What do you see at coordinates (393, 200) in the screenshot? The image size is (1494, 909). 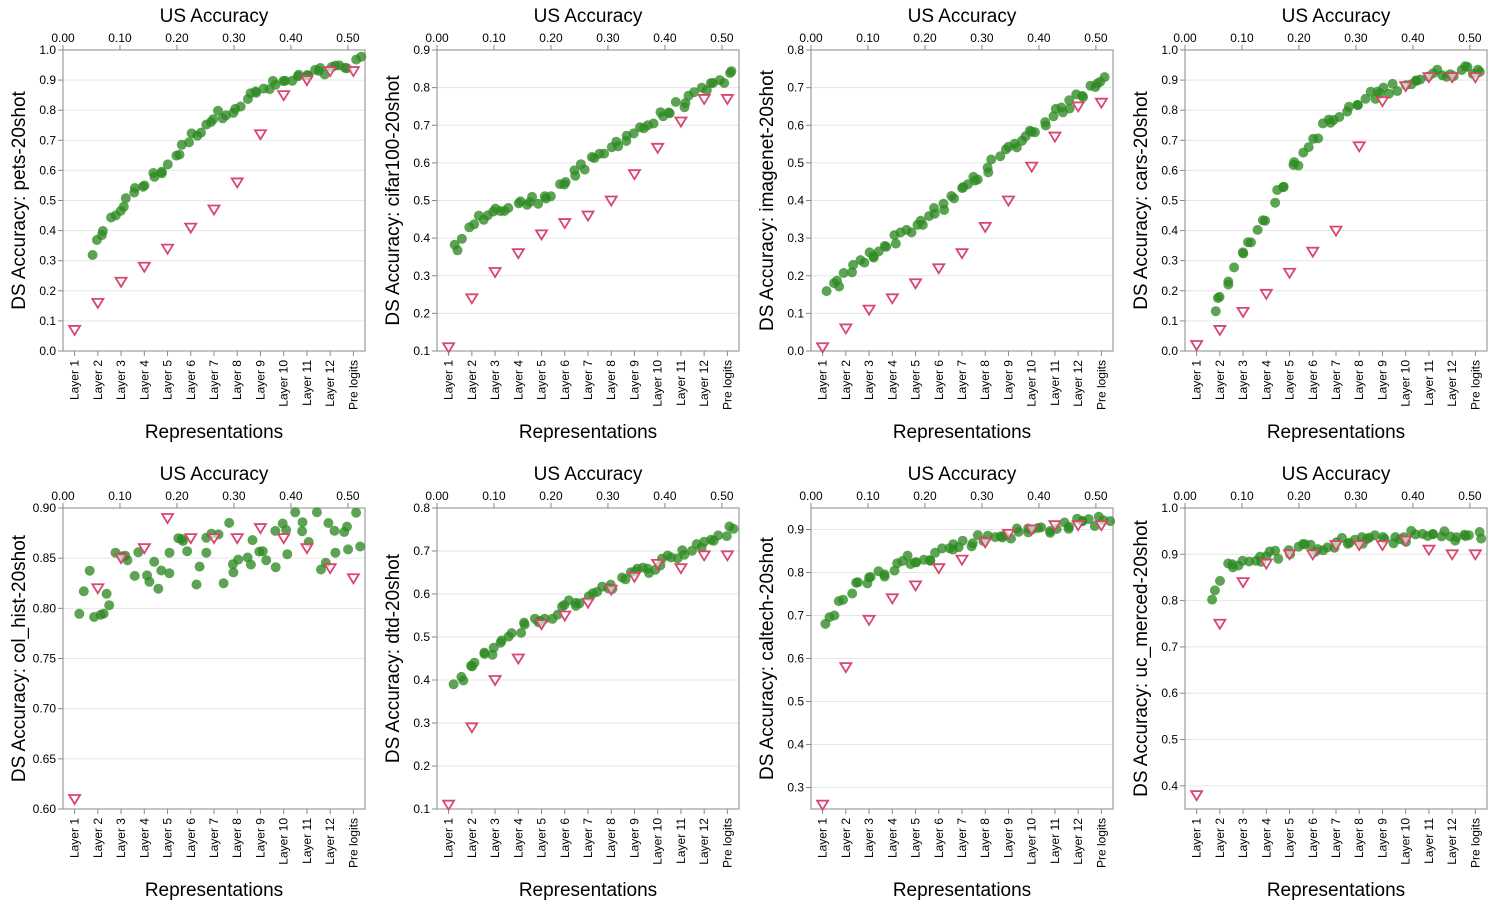 I see `y-axis-title: DS Accuracy: cifar100-20shot` at bounding box center [393, 200].